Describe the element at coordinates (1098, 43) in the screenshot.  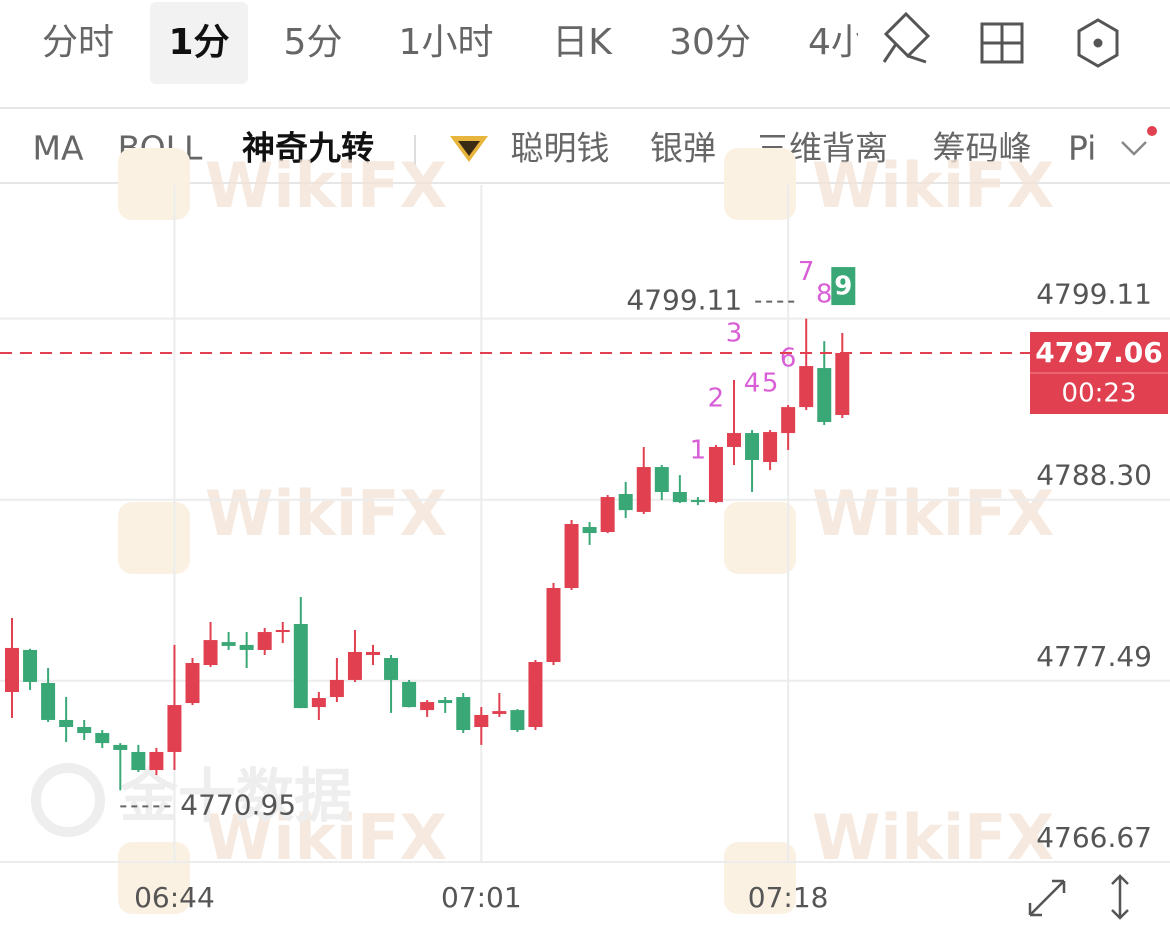
I see `settings-icon` at that location.